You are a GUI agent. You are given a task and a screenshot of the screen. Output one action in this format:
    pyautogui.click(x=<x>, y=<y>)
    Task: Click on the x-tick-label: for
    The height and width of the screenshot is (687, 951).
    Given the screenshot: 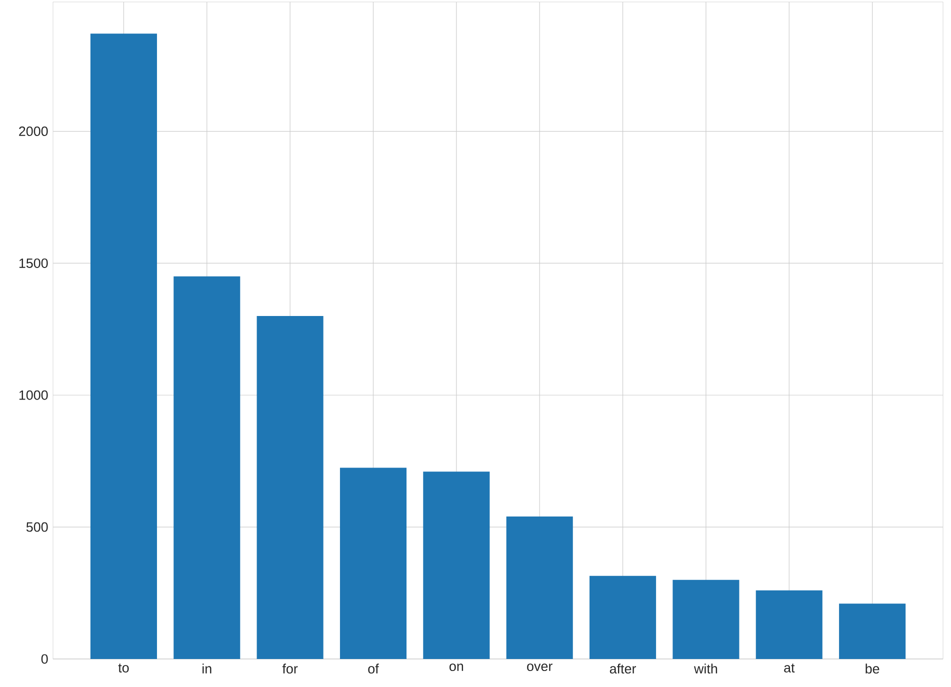 What is the action you would take?
    pyautogui.click(x=290, y=669)
    